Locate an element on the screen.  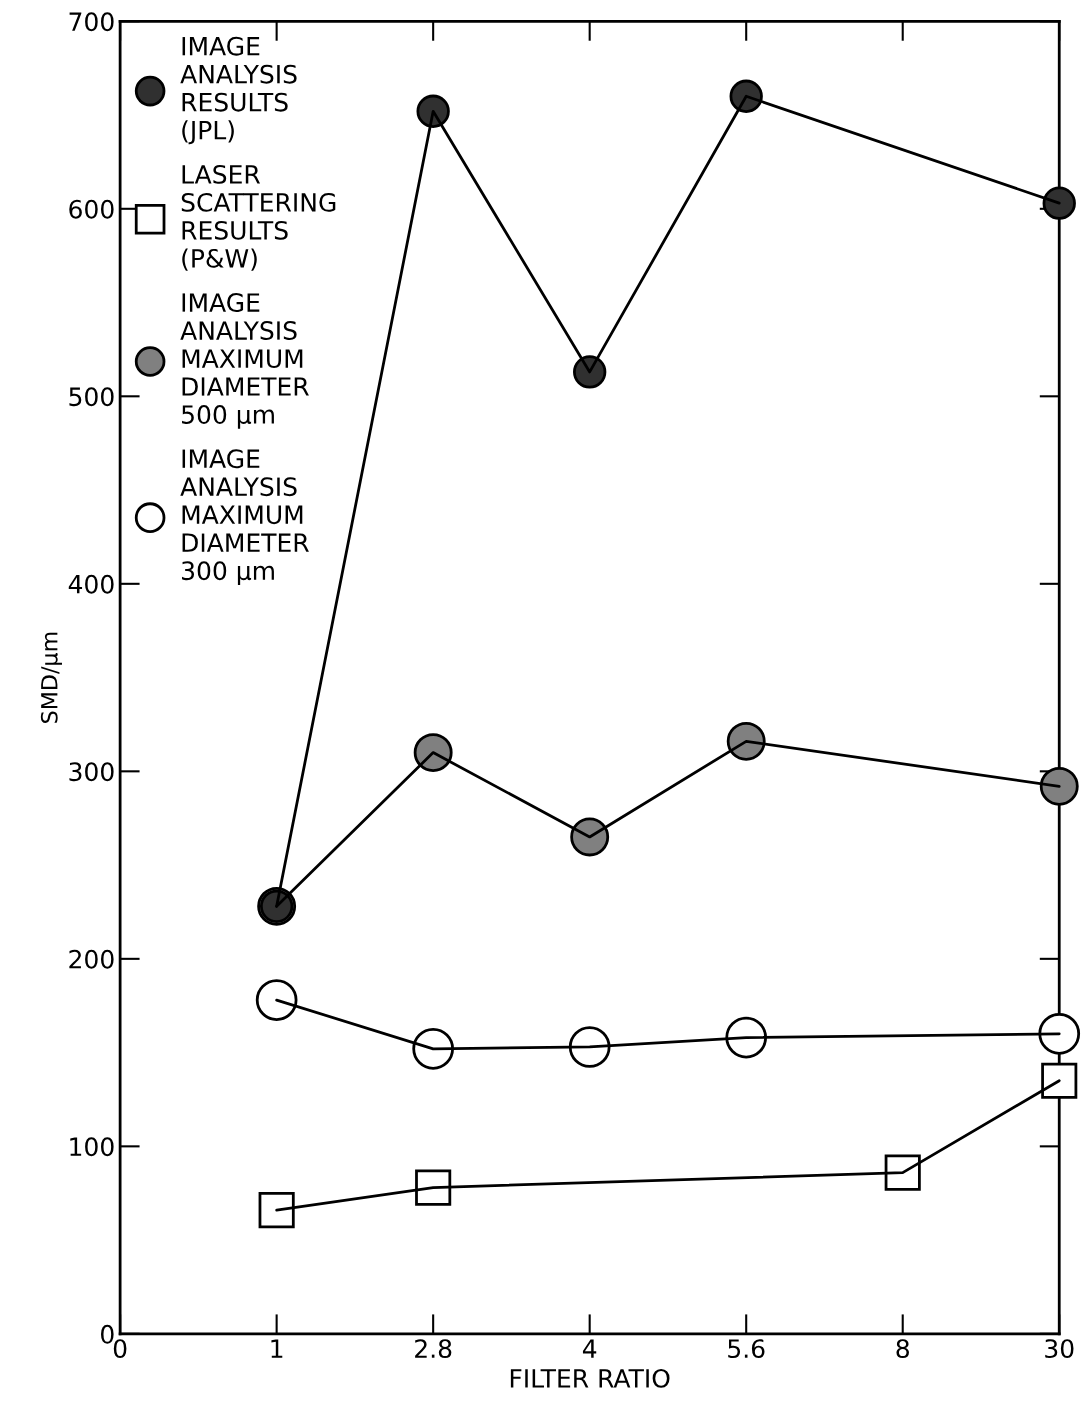
x-tick-label: 30 is located at coordinates (1059, 1349).